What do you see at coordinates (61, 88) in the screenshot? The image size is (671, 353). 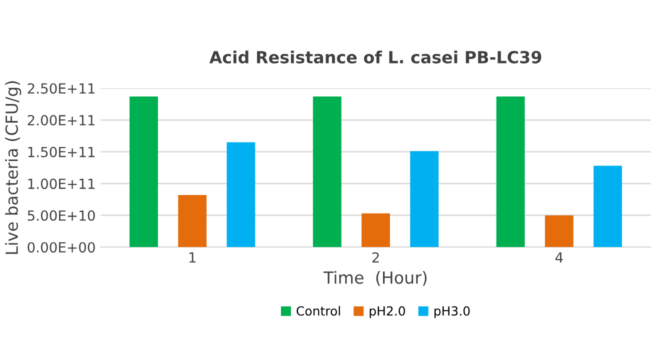 I see `y-tick-label: 2.50E+11` at bounding box center [61, 88].